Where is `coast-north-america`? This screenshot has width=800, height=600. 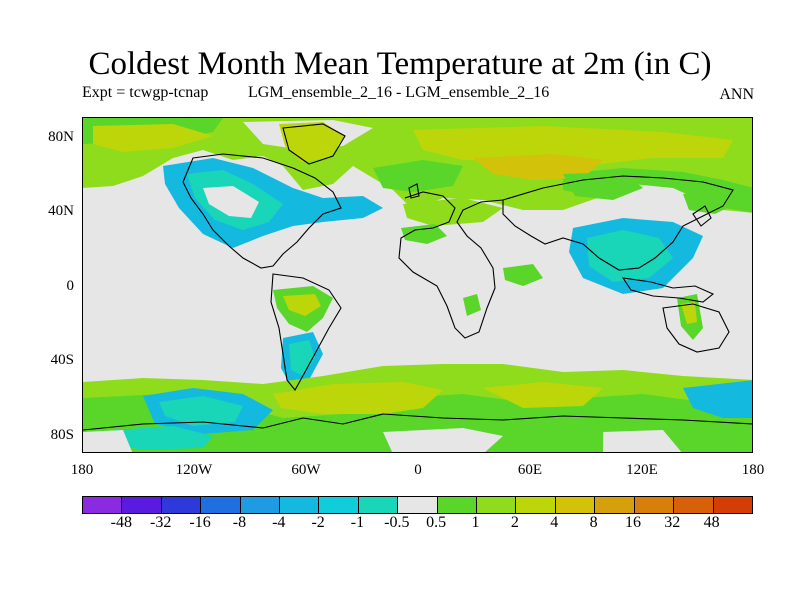 coast-north-america is located at coordinates (262, 211).